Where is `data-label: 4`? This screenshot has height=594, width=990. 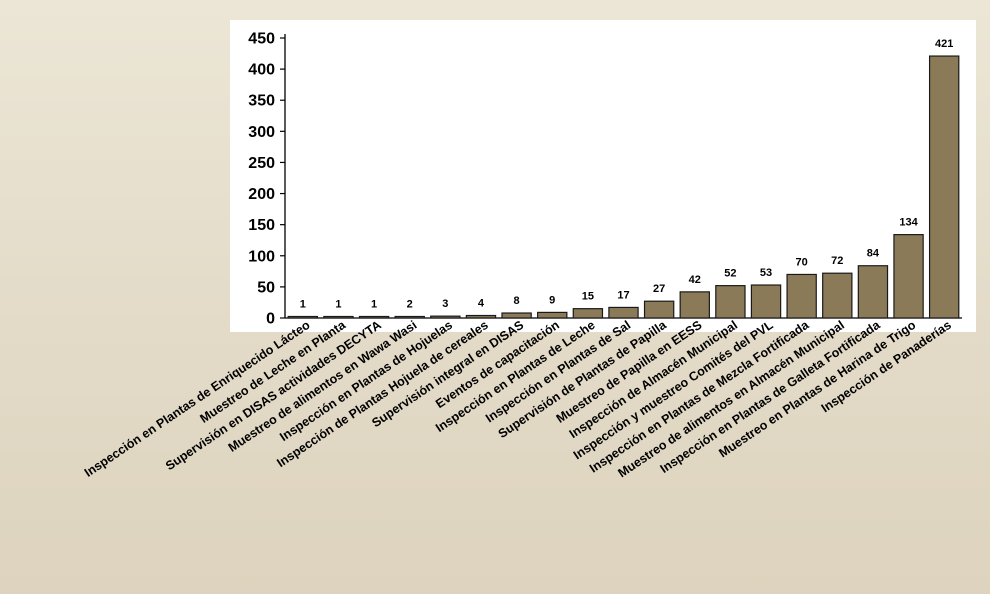
data-label: 4 is located at coordinates (481, 304).